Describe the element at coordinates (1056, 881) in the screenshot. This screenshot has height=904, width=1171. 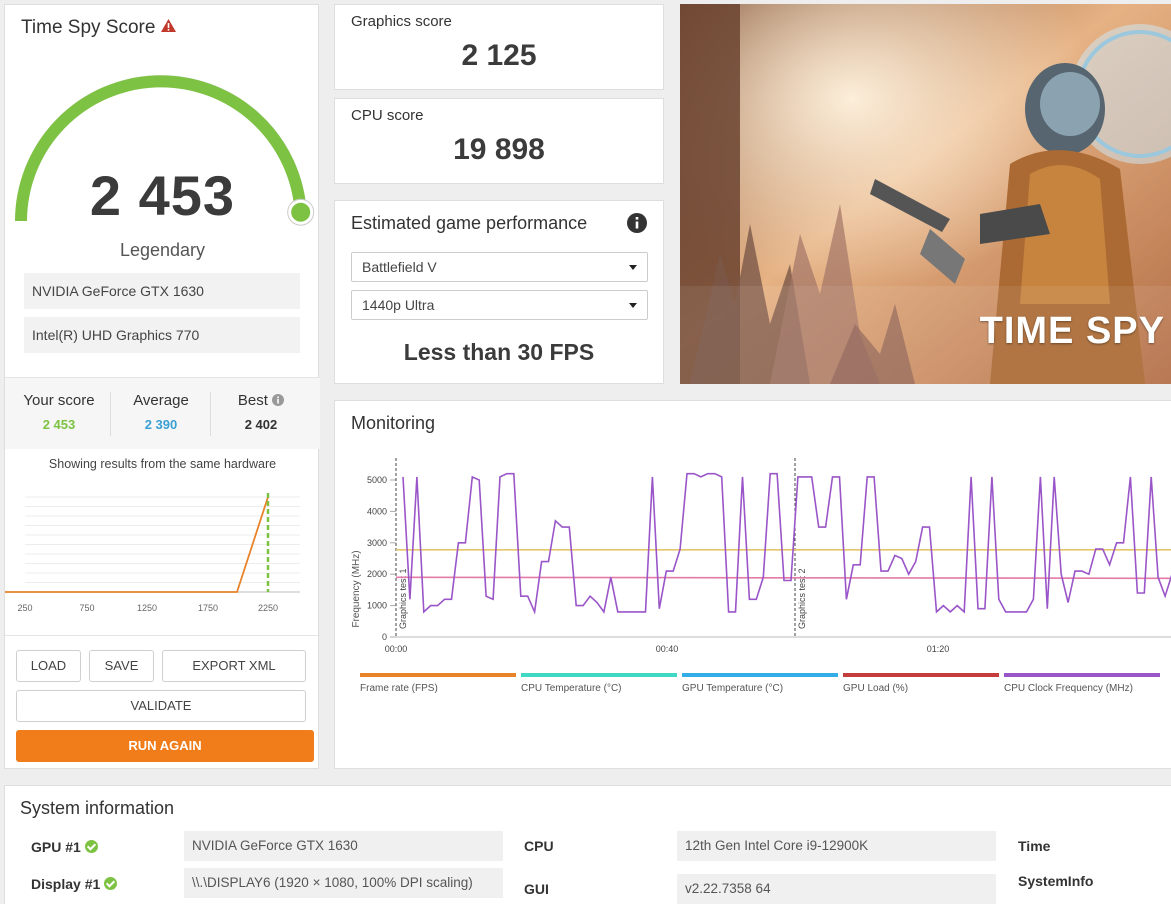
I see `systeminfo-key: SystemInfo` at that location.